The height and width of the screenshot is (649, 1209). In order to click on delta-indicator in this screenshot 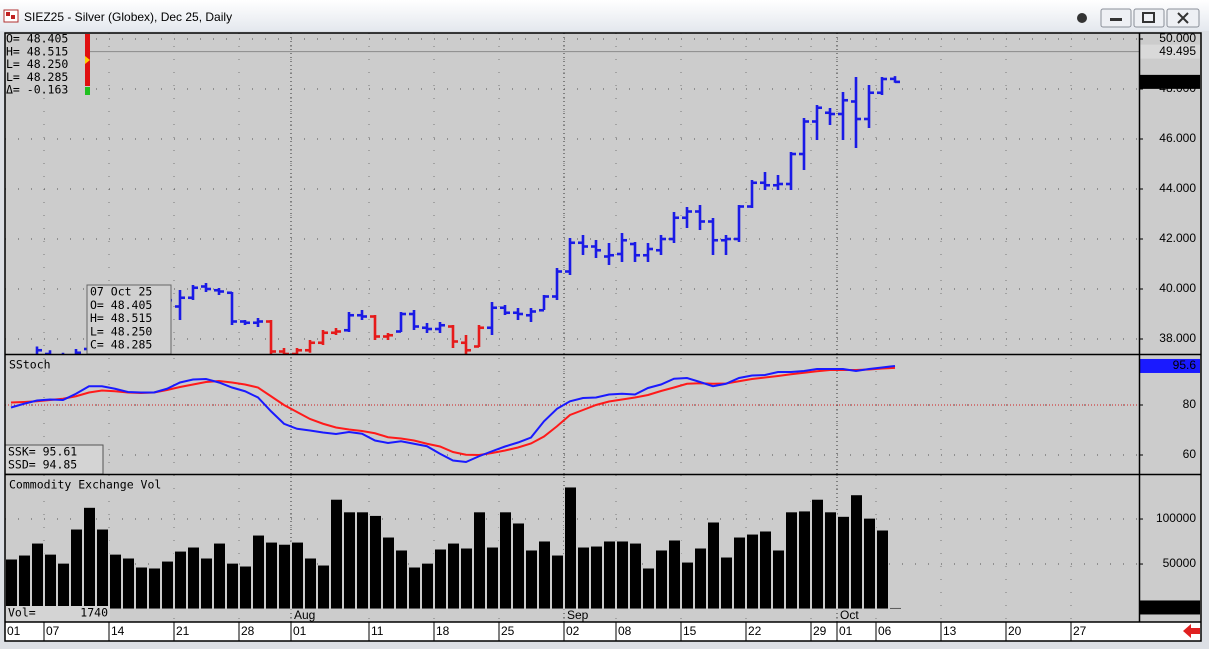, I will do `click(87, 91)`.